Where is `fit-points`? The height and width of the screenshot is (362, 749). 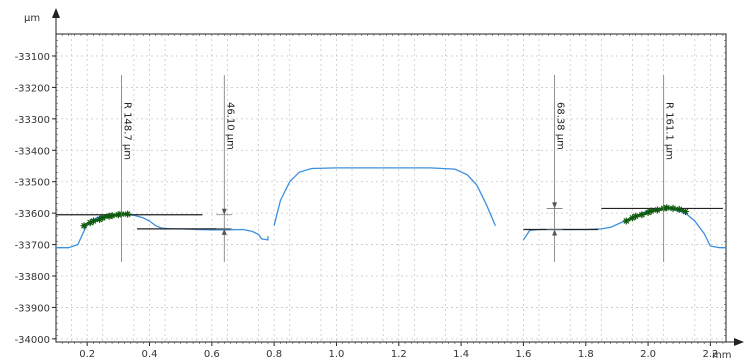
fit-points is located at coordinates (384, 217).